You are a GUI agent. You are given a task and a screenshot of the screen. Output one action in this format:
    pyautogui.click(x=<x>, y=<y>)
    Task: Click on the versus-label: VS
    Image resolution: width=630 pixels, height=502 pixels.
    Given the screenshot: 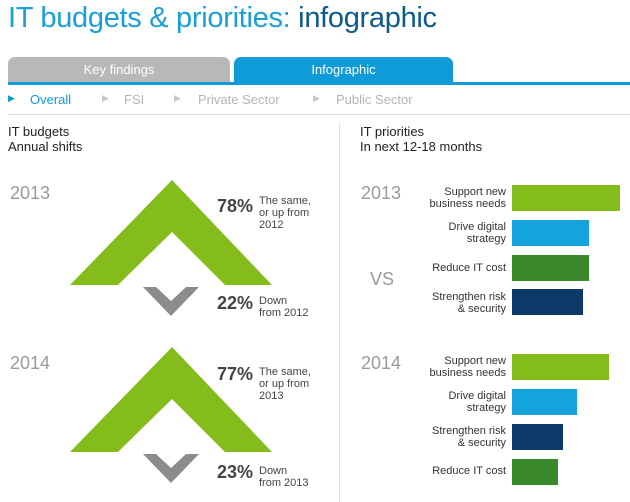 What is the action you would take?
    pyautogui.click(x=382, y=279)
    